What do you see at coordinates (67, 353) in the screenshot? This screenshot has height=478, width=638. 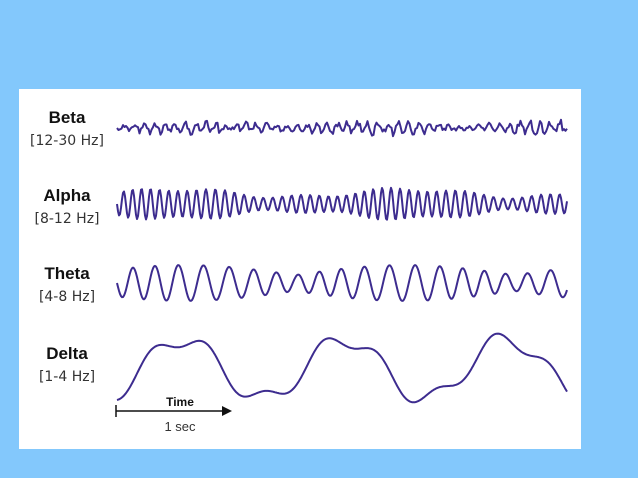 I see `band-name-delta: Delta` at bounding box center [67, 353].